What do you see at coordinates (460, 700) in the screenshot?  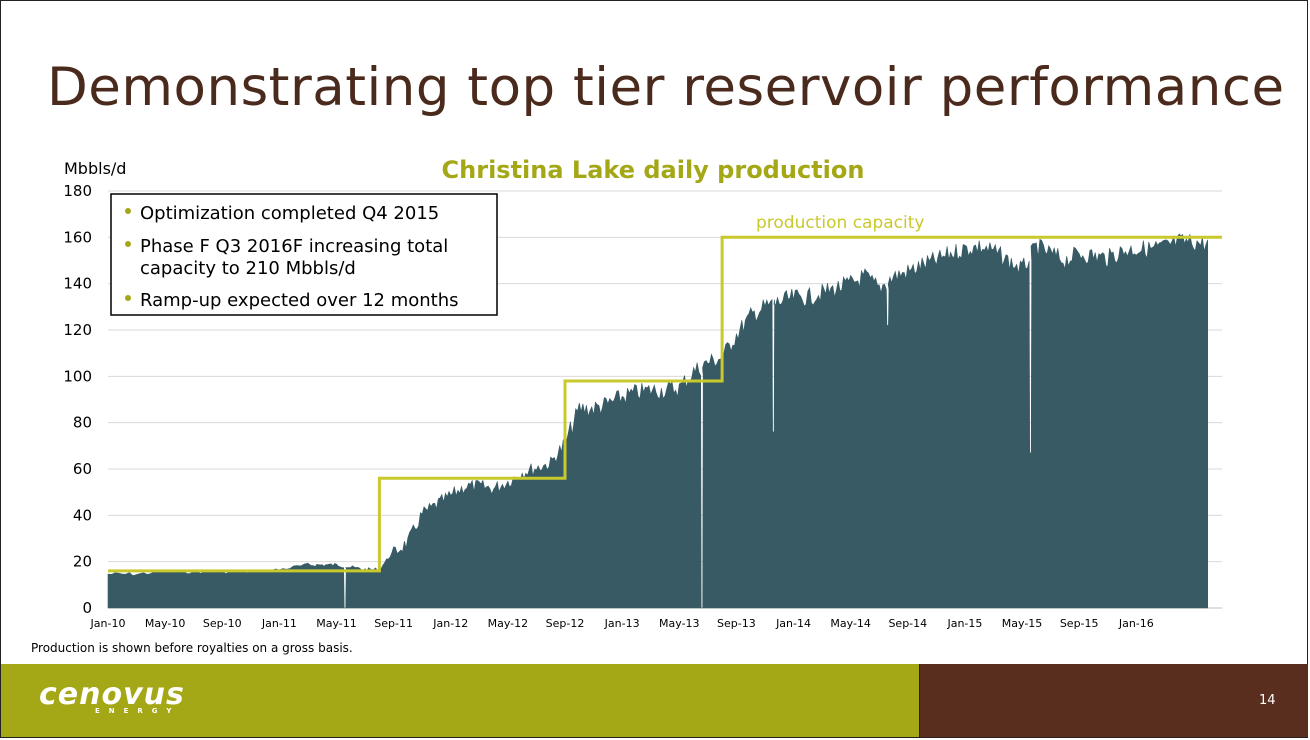 I see `footer-green-band` at bounding box center [460, 700].